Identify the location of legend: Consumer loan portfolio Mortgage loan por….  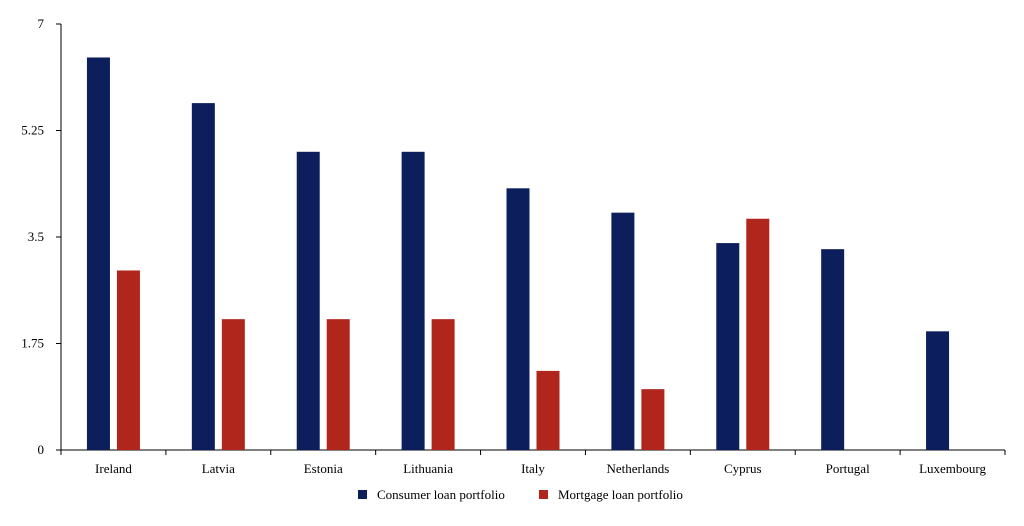
(520, 494).